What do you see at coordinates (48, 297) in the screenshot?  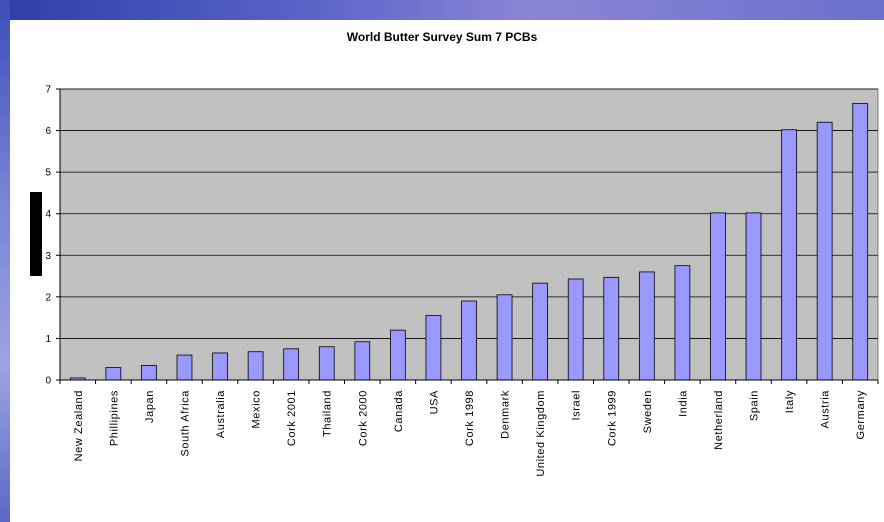 I see `y-tick-label: 2` at bounding box center [48, 297].